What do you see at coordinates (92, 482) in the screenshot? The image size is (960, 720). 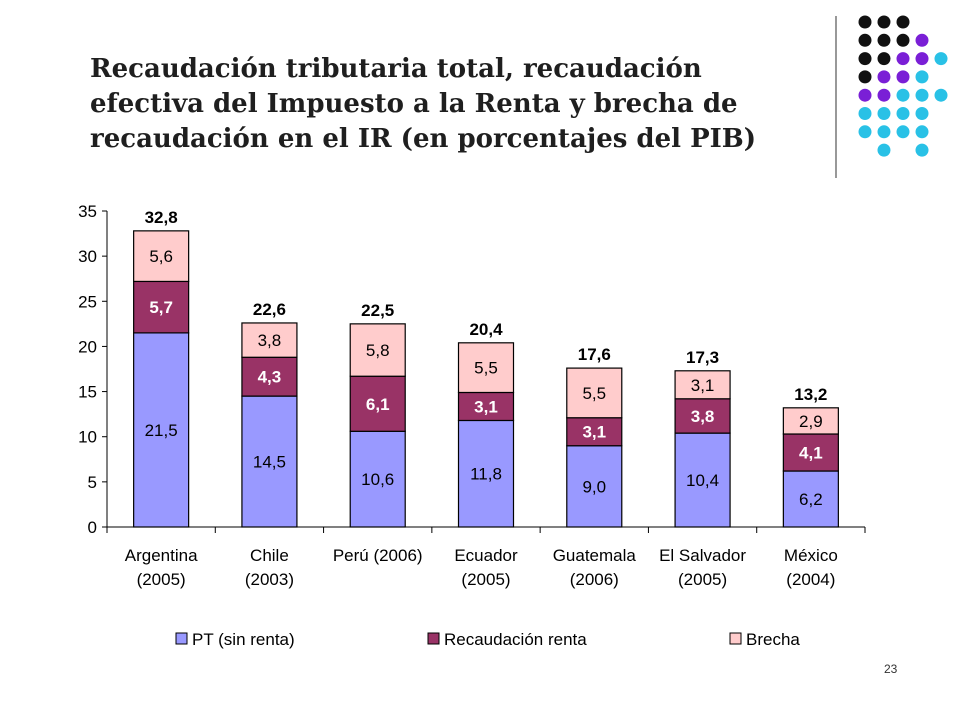 I see `y-tick-label: 5` at bounding box center [92, 482].